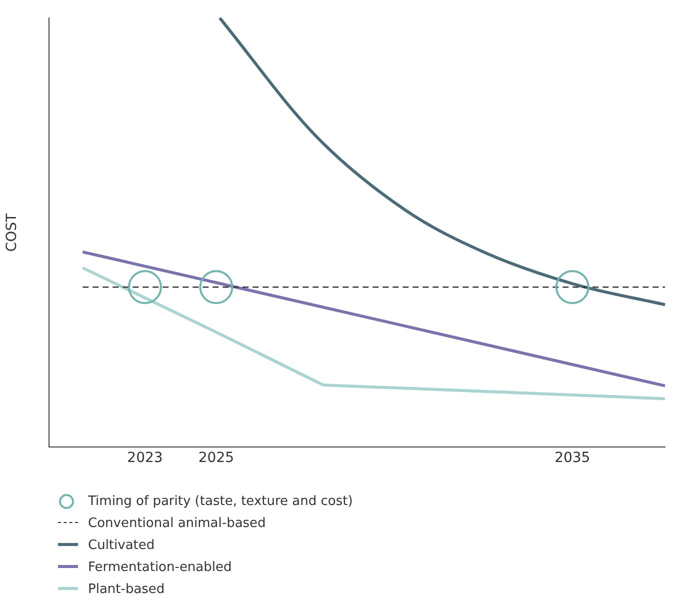  What do you see at coordinates (572, 458) in the screenshot?
I see `x-tick-label: 2035` at bounding box center [572, 458].